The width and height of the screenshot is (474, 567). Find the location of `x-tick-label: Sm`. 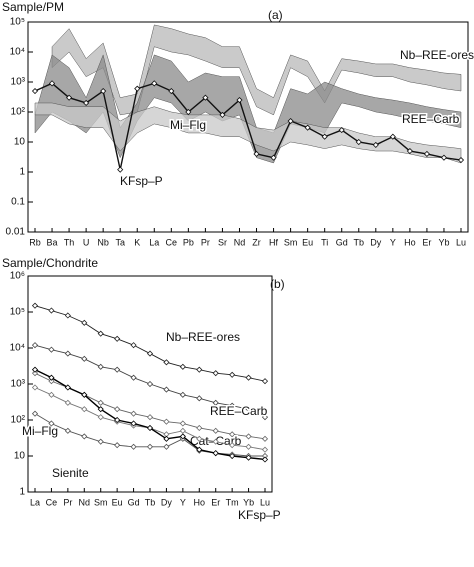

x-tick-label: Sm is located at coordinates (101, 502).